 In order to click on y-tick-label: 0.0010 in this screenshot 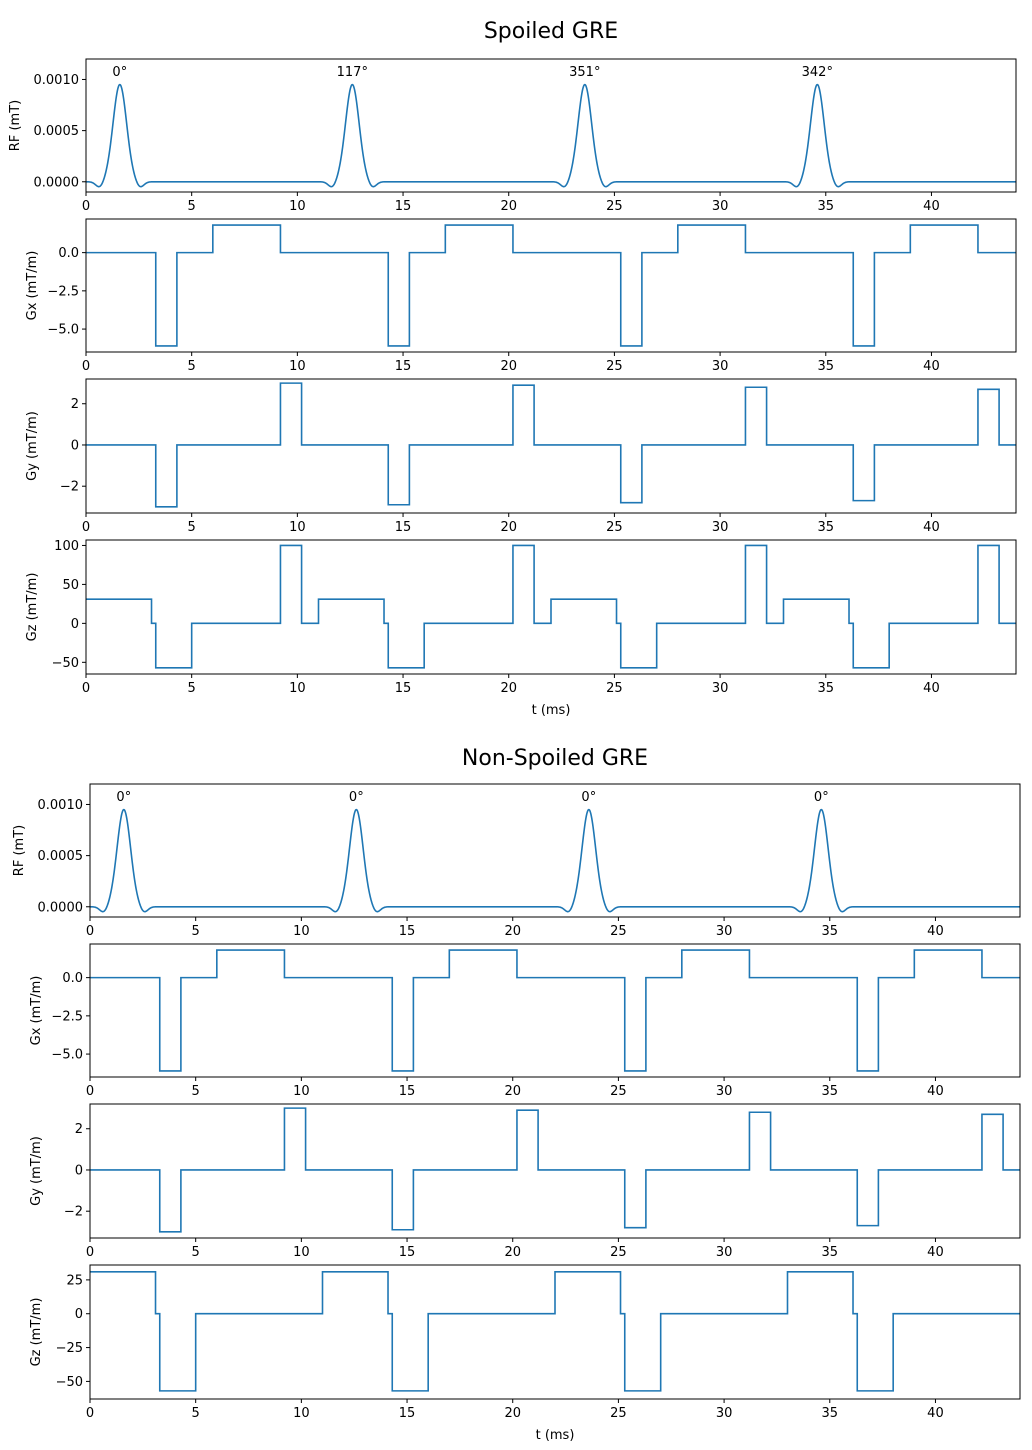, I will do `click(57, 80)`.